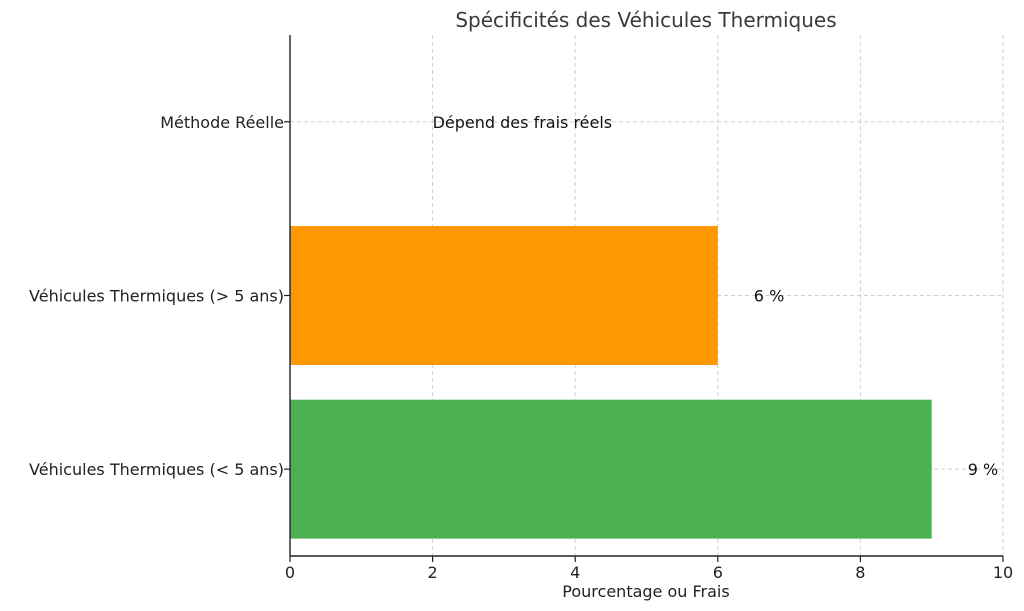 This screenshot has width=1024, height=611. What do you see at coordinates (860, 572) in the screenshot?
I see `x-tick-label: 8` at bounding box center [860, 572].